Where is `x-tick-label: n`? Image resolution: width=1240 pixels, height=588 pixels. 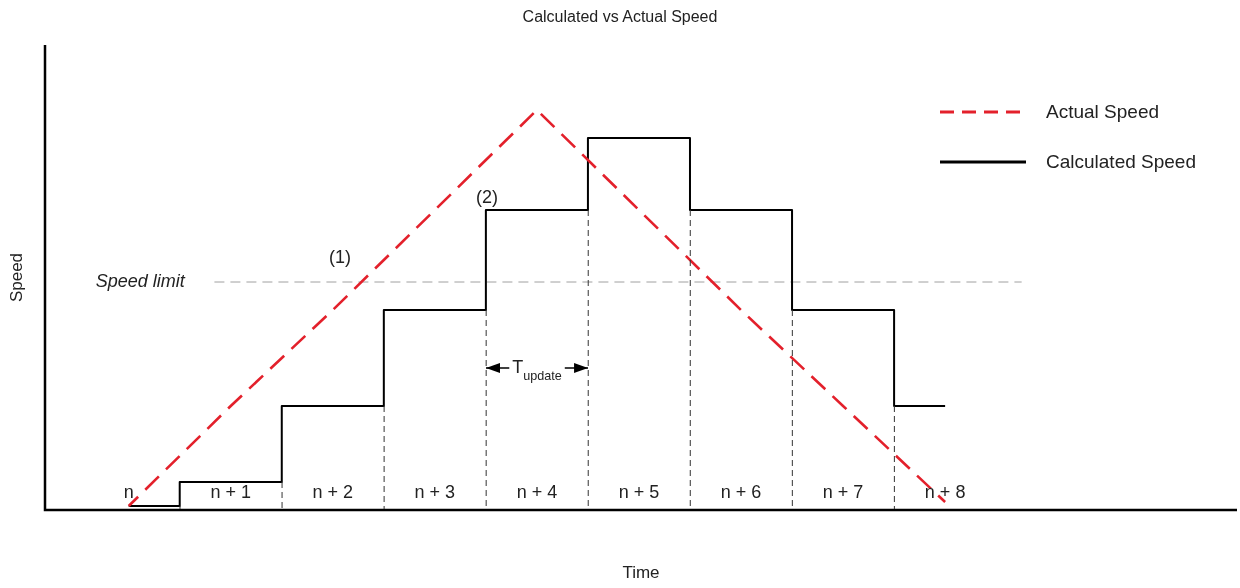
x-tick-label: n is located at coordinates (128, 491).